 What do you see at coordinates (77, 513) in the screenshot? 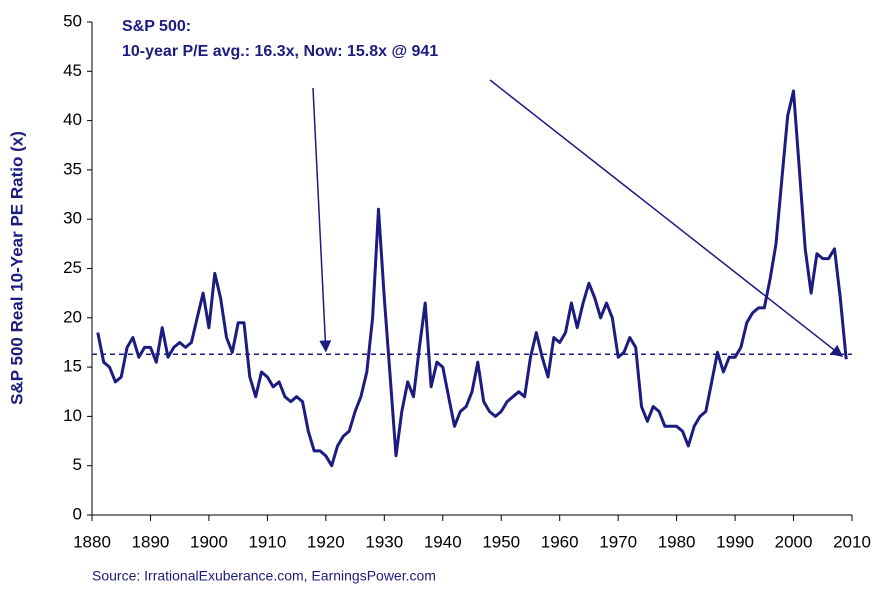
I see `y-tick-label: 0` at bounding box center [77, 513].